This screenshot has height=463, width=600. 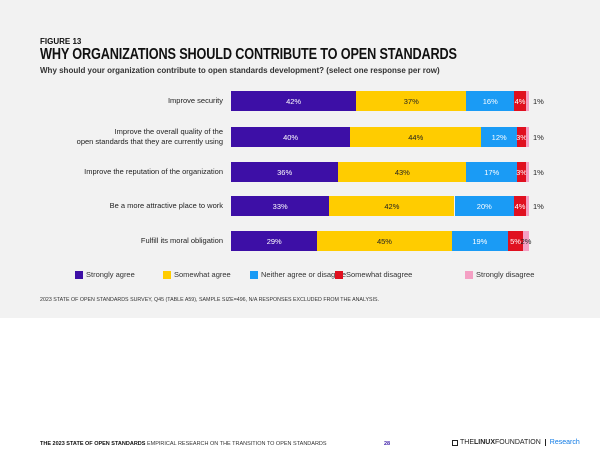 I want to click on legend-item: Neither agree or disagree, so click(x=298, y=274).